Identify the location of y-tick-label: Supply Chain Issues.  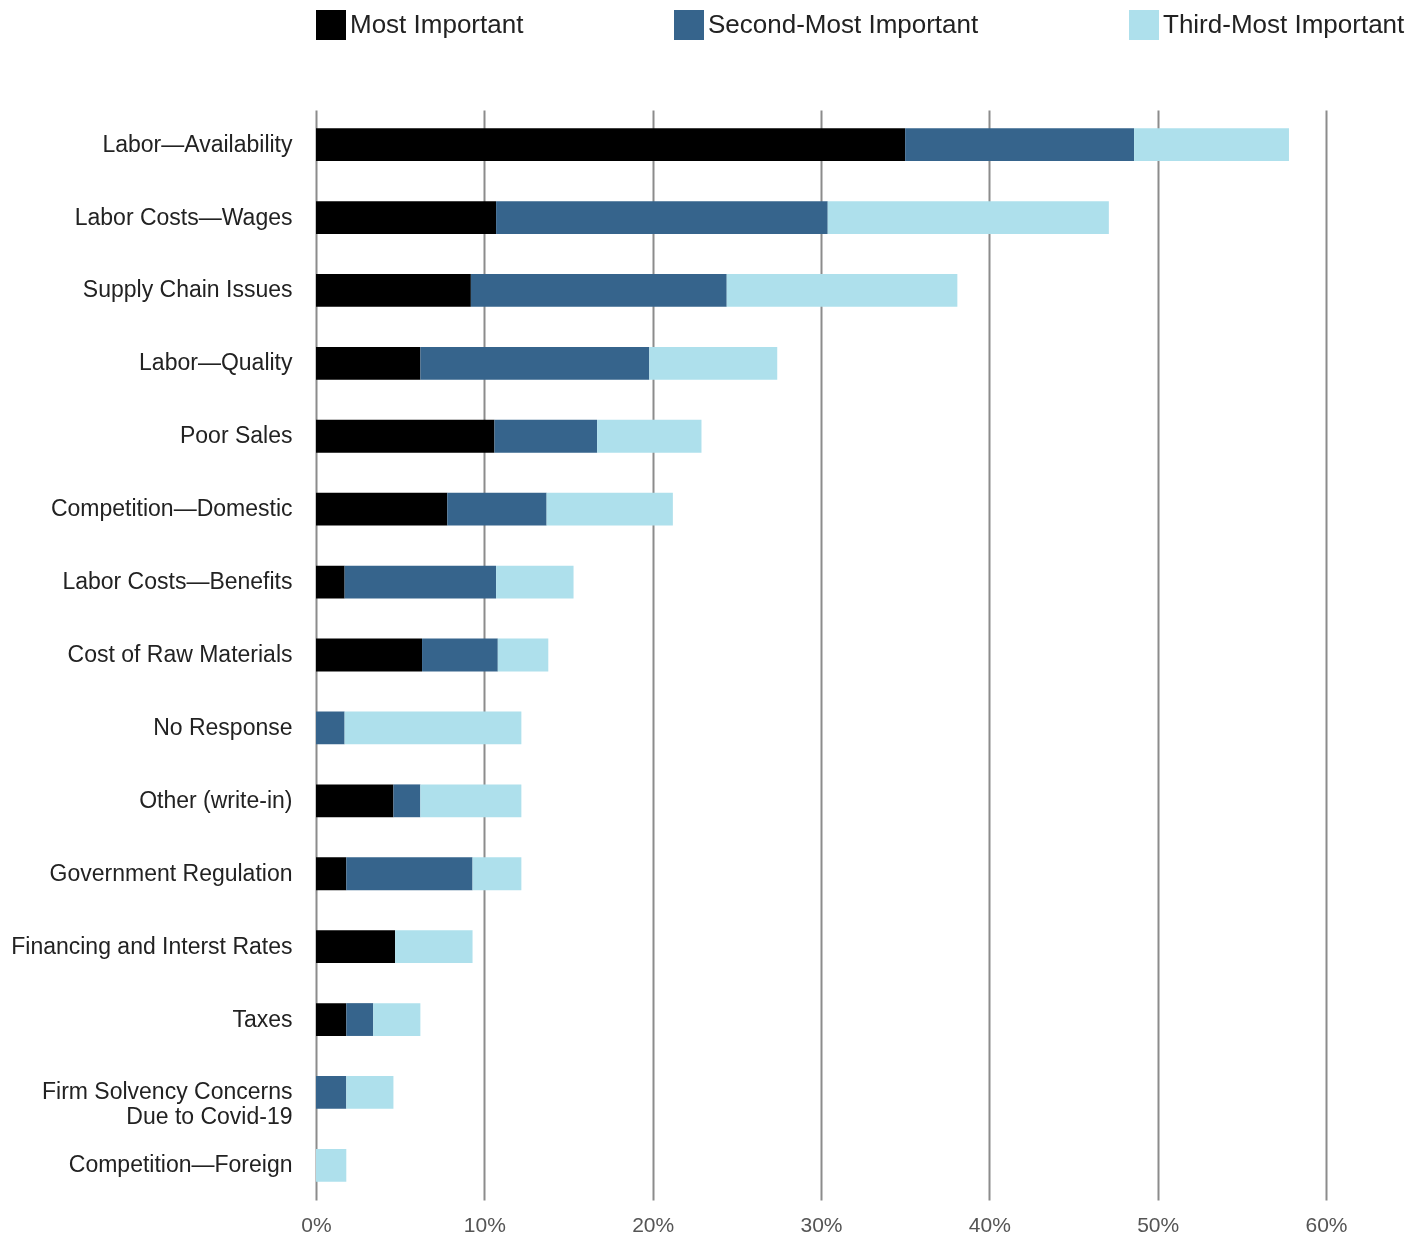
(187, 289).